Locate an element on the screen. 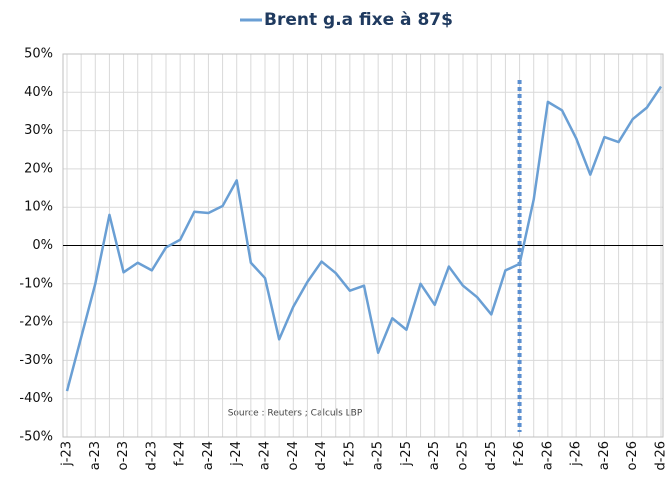  y-tick-label: -20% is located at coordinates (36, 322).